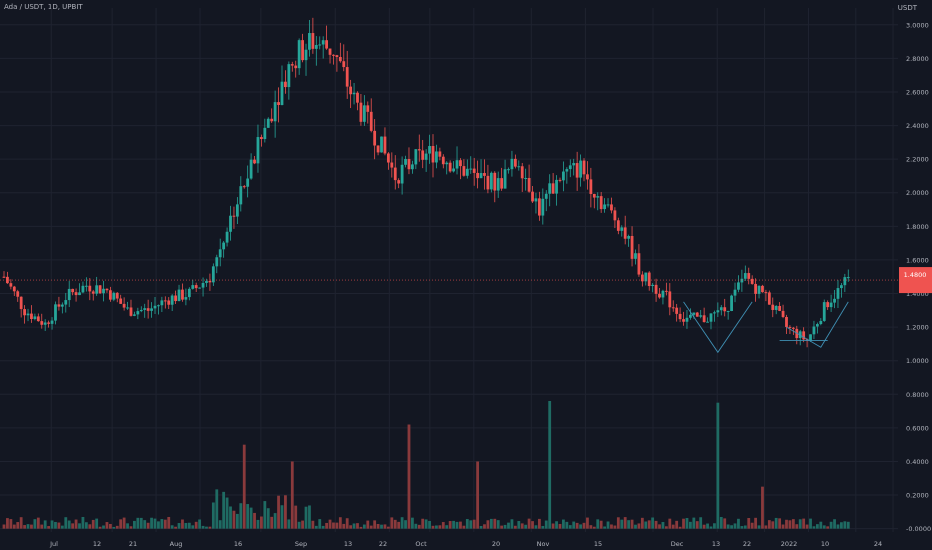 The height and width of the screenshot is (550, 932). Describe the element at coordinates (917, 395) in the screenshot. I see `y-tick-label: 0.8000` at that location.